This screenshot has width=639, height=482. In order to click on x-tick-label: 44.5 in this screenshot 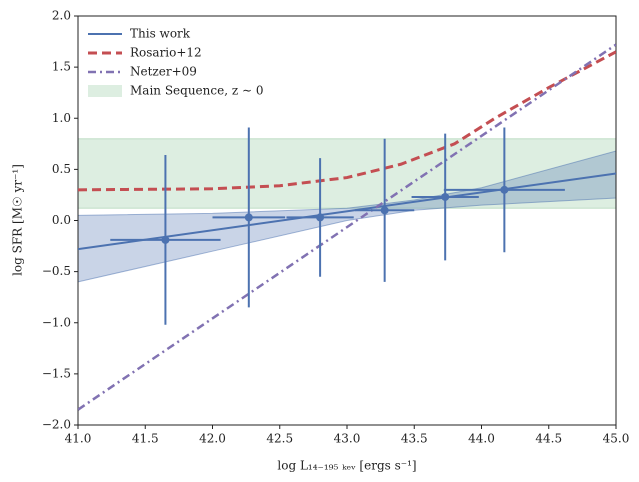, I will do `click(548, 439)`.